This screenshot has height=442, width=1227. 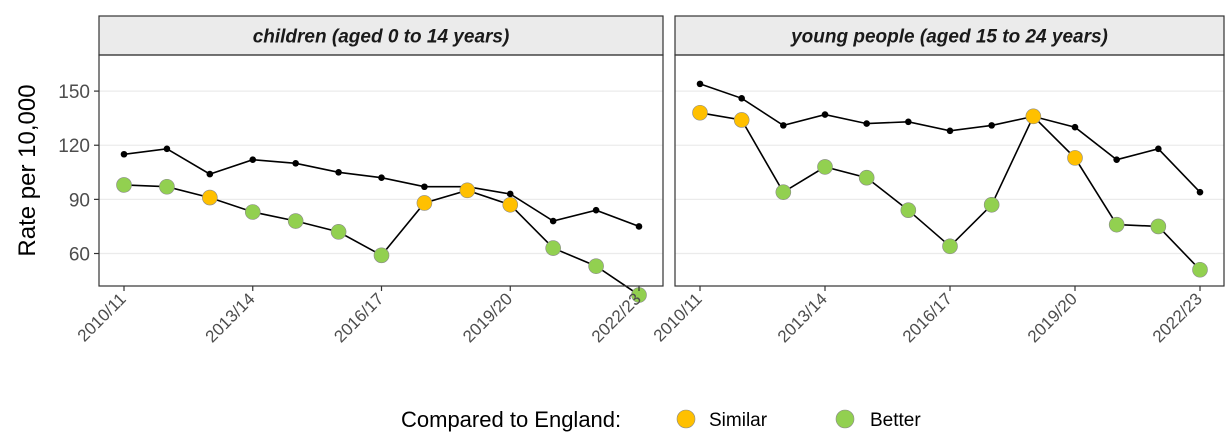 I want to click on panel-title: children (aged 0 to 14 years), so click(x=381, y=37).